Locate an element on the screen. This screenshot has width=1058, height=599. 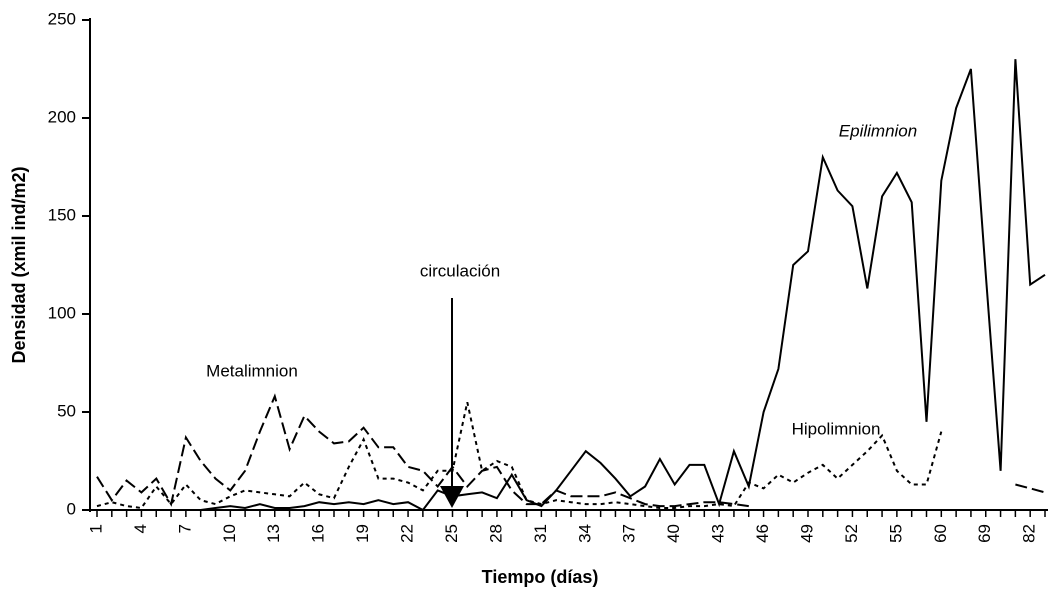
x-tick-label: 1 is located at coordinates (95, 528).